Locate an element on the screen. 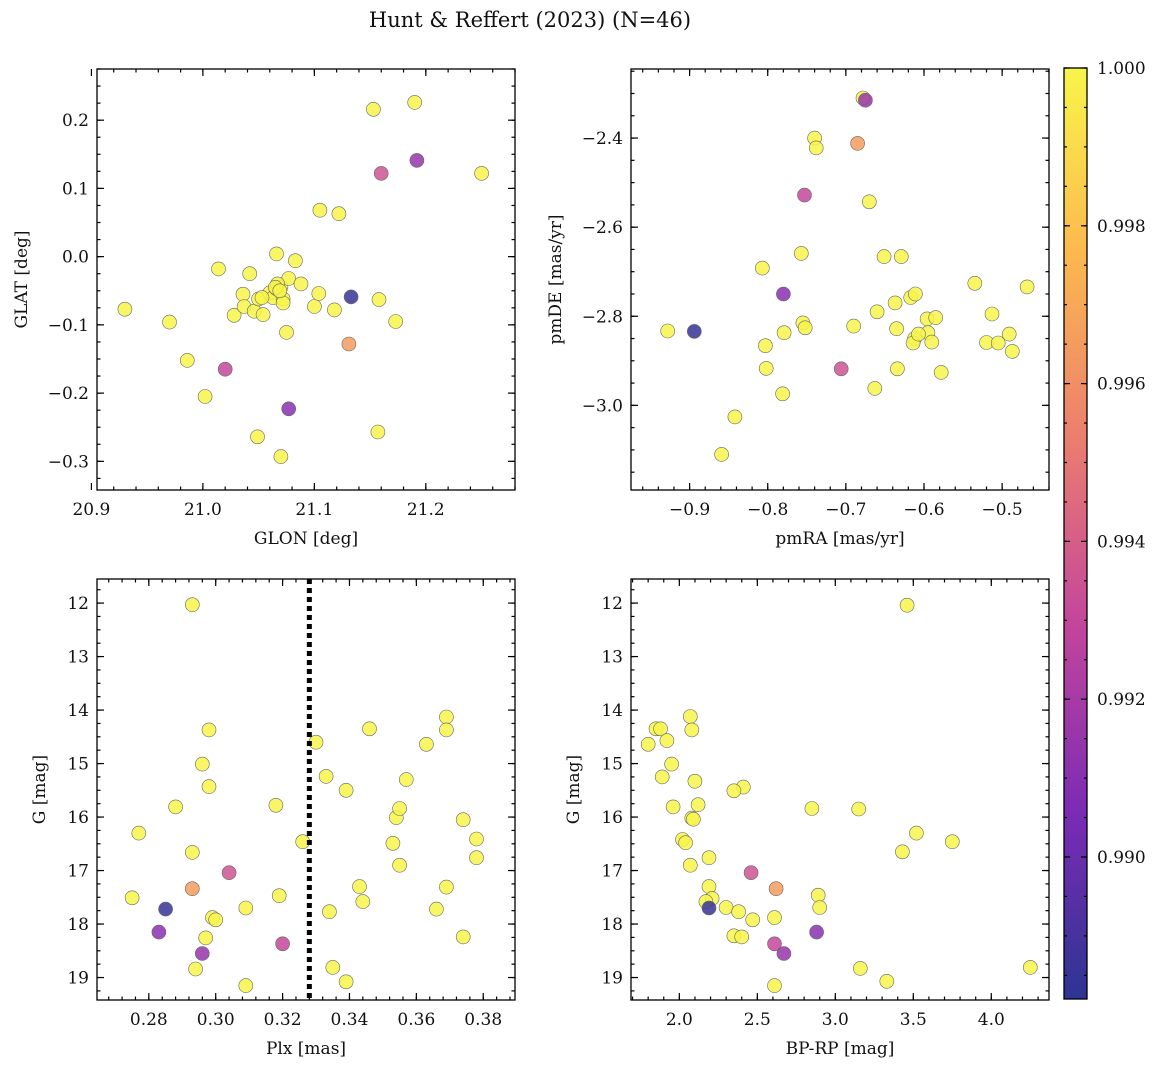  points-plx is located at coordinates (304, 795).